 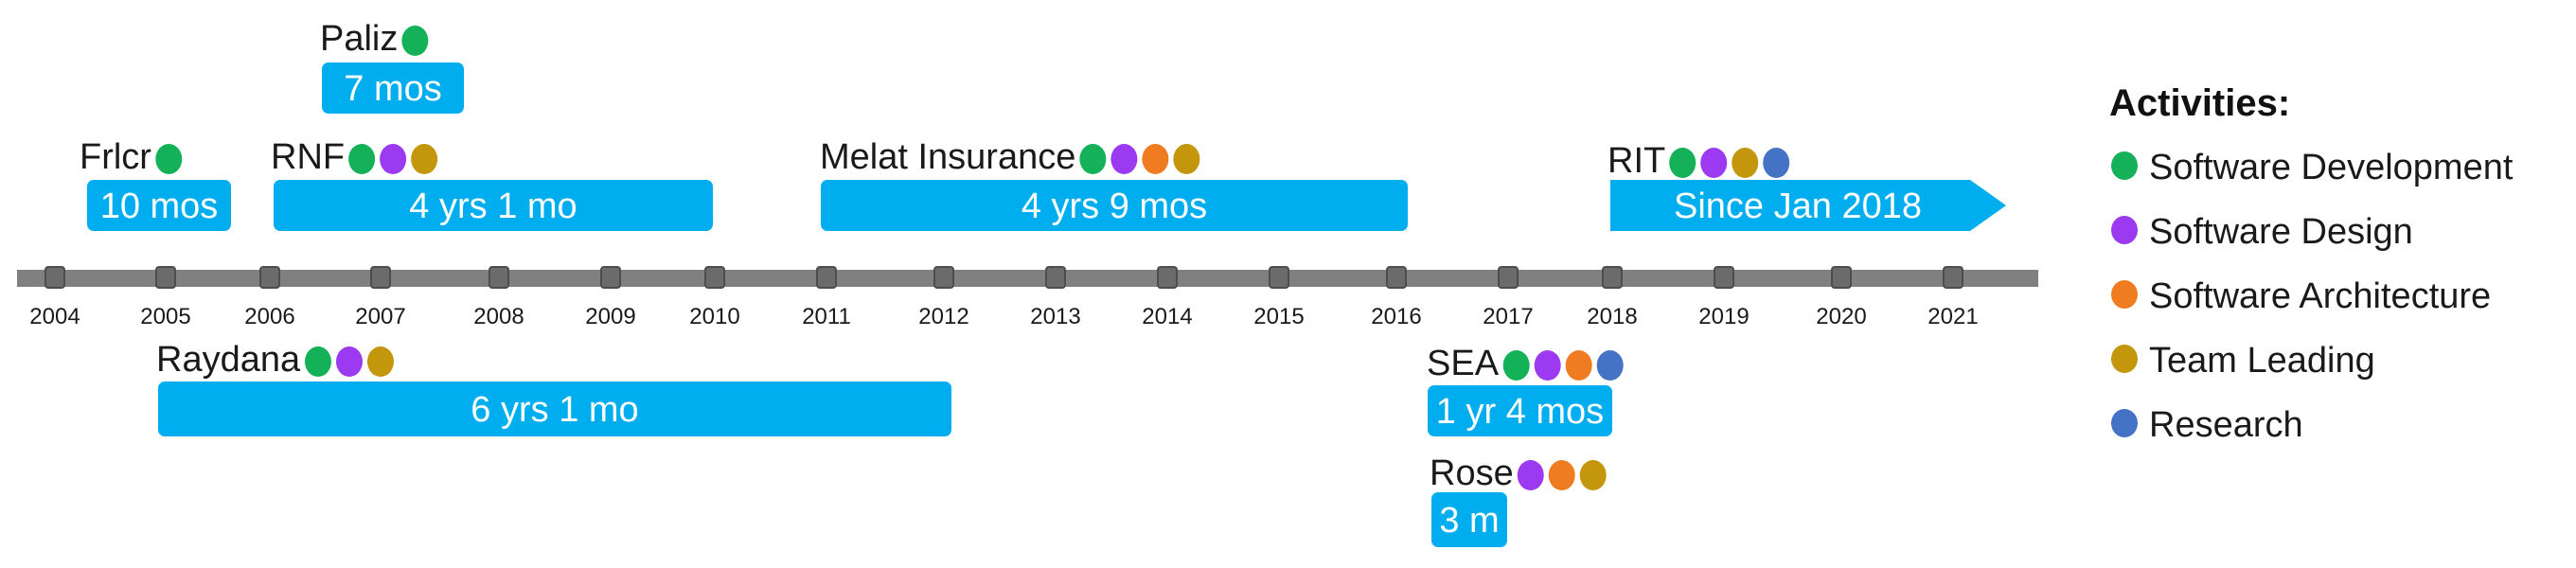 What do you see at coordinates (1055, 316) in the screenshot?
I see `year-tick-label: 2013` at bounding box center [1055, 316].